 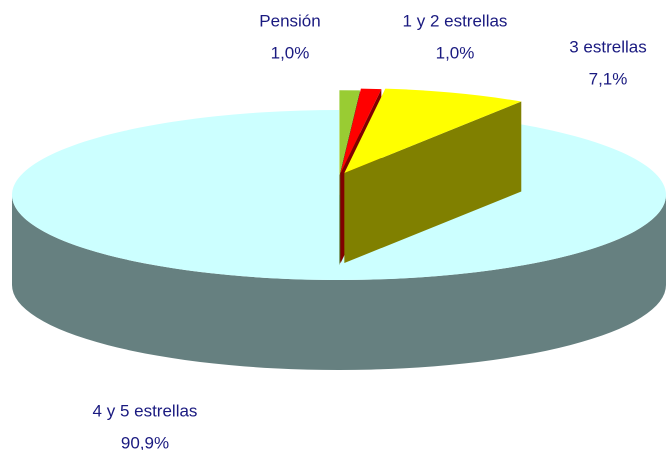 What do you see at coordinates (145, 441) in the screenshot?
I see `slice-value-label: 90,9%` at bounding box center [145, 441].